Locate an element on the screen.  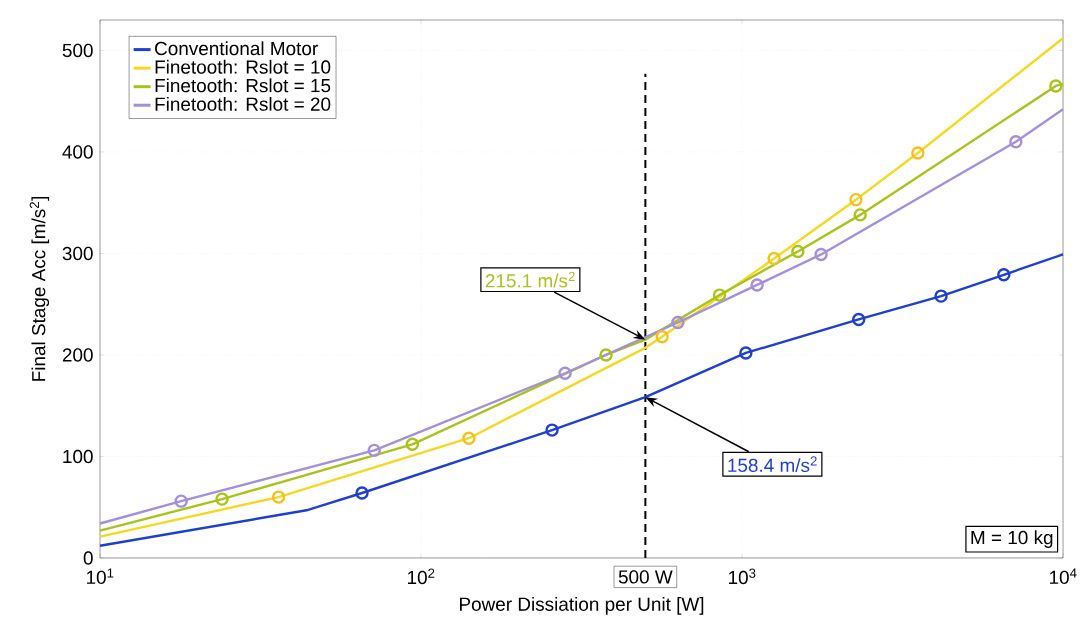
y-tick-label: 400 is located at coordinates (77, 152).